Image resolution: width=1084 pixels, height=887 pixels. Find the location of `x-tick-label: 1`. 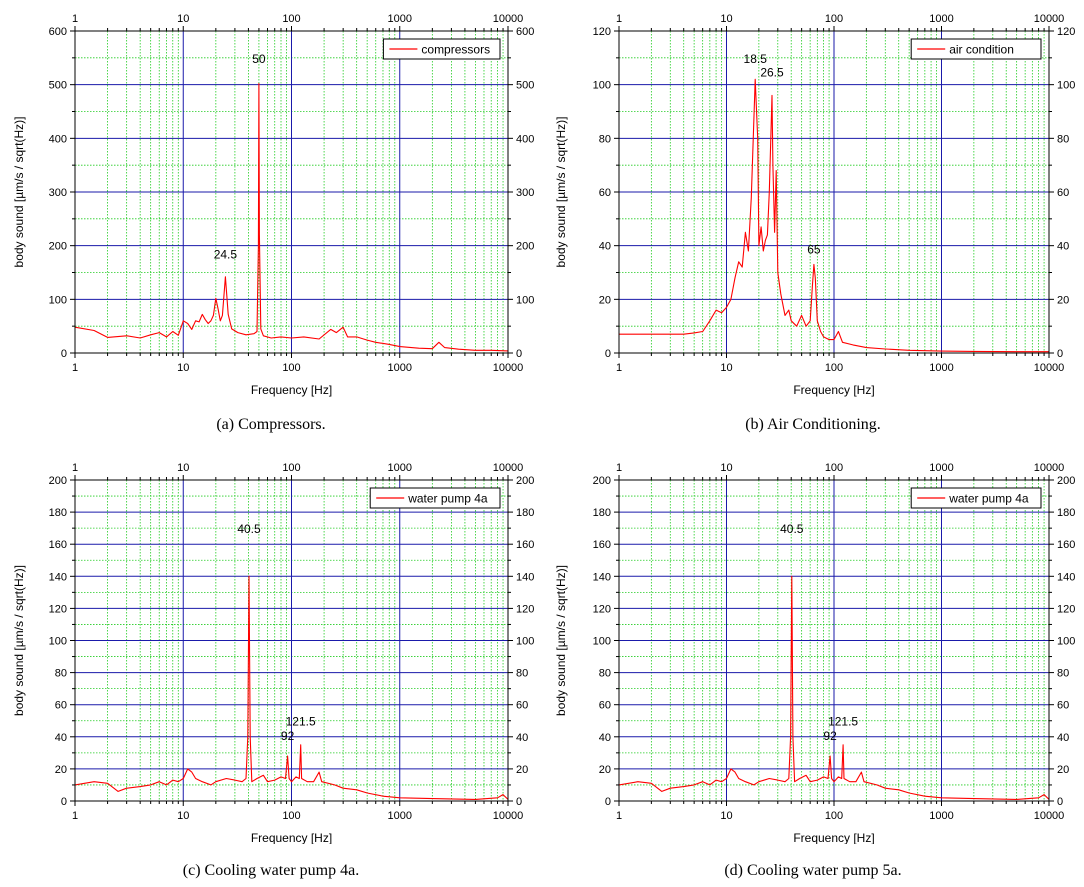

x-tick-label: 1 is located at coordinates (619, 816).